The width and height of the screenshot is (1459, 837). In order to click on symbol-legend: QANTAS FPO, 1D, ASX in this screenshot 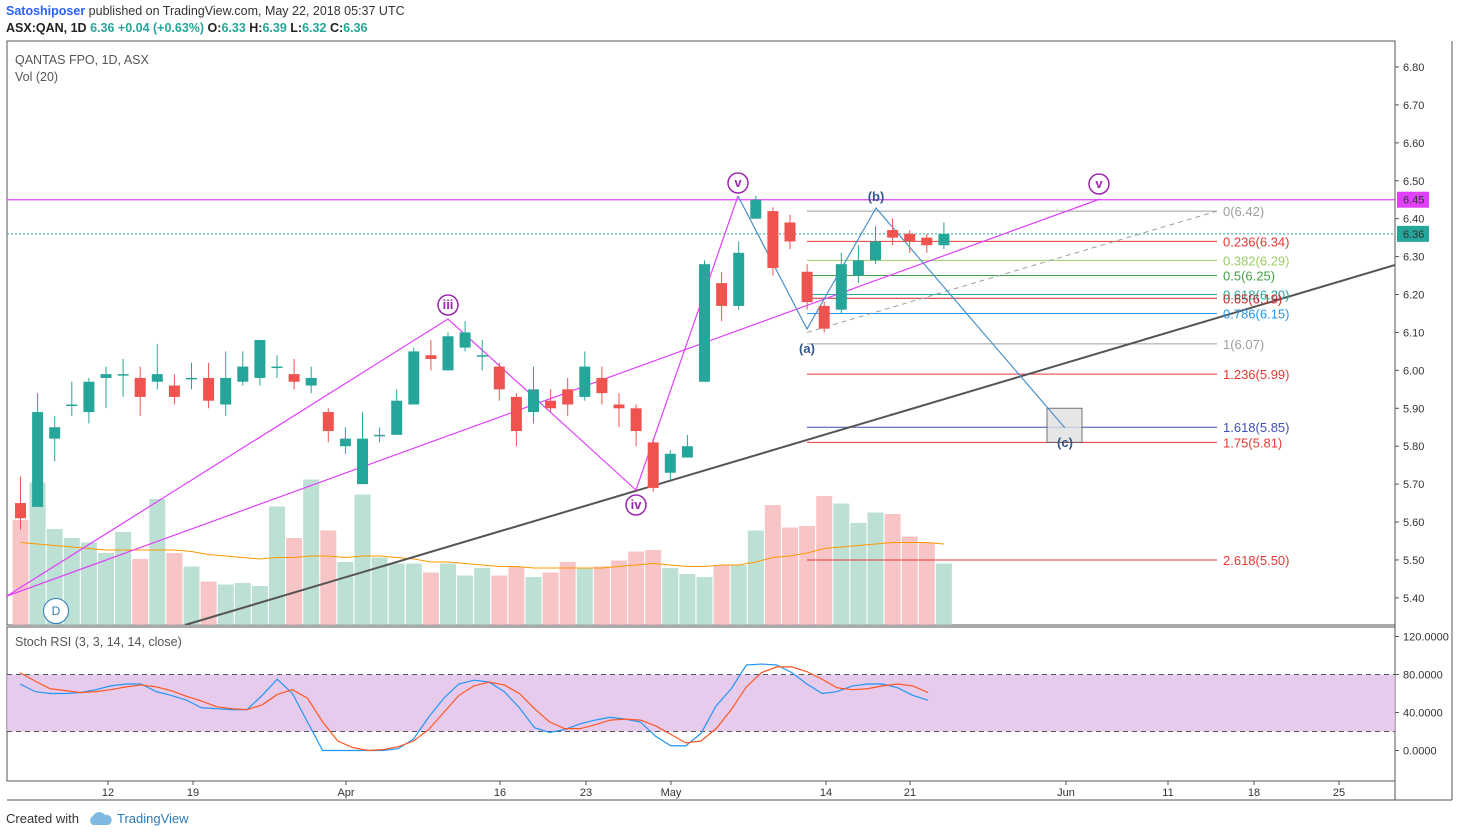, I will do `click(82, 60)`.